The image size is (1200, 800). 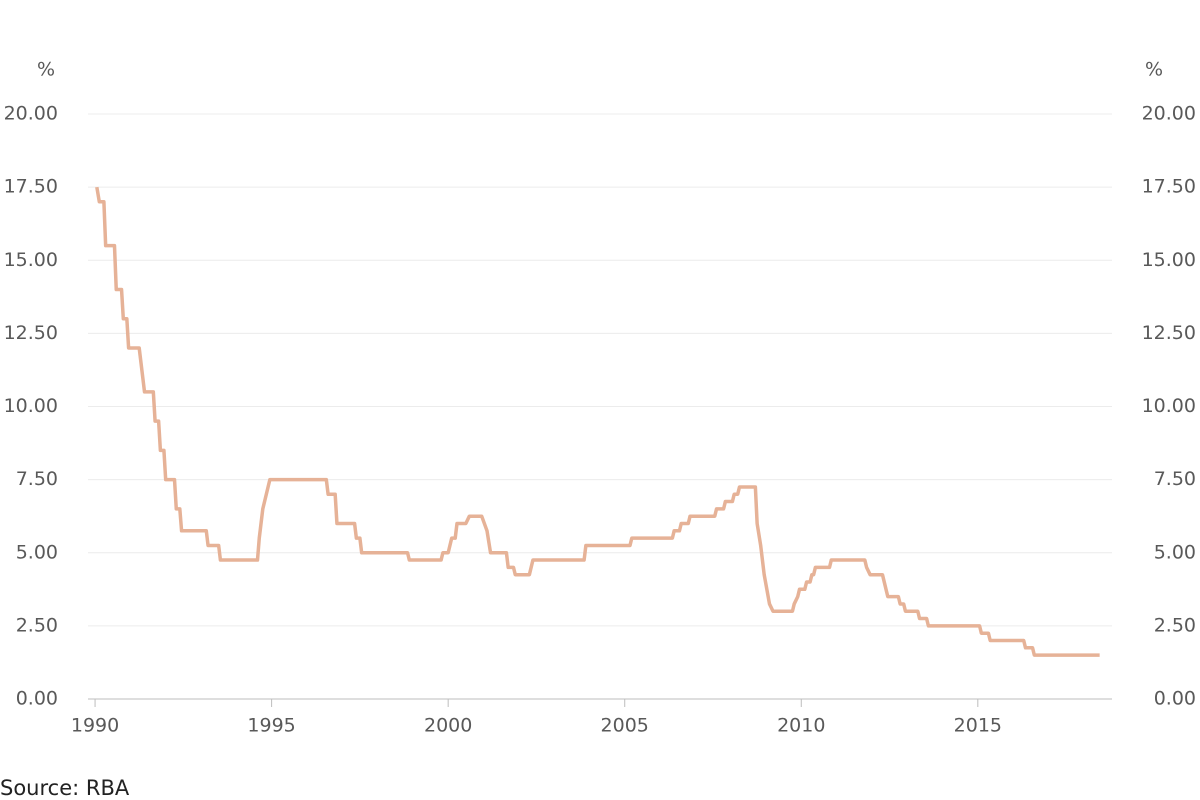 I want to click on y2-tick-label: 10.00, so click(x=1169, y=406).